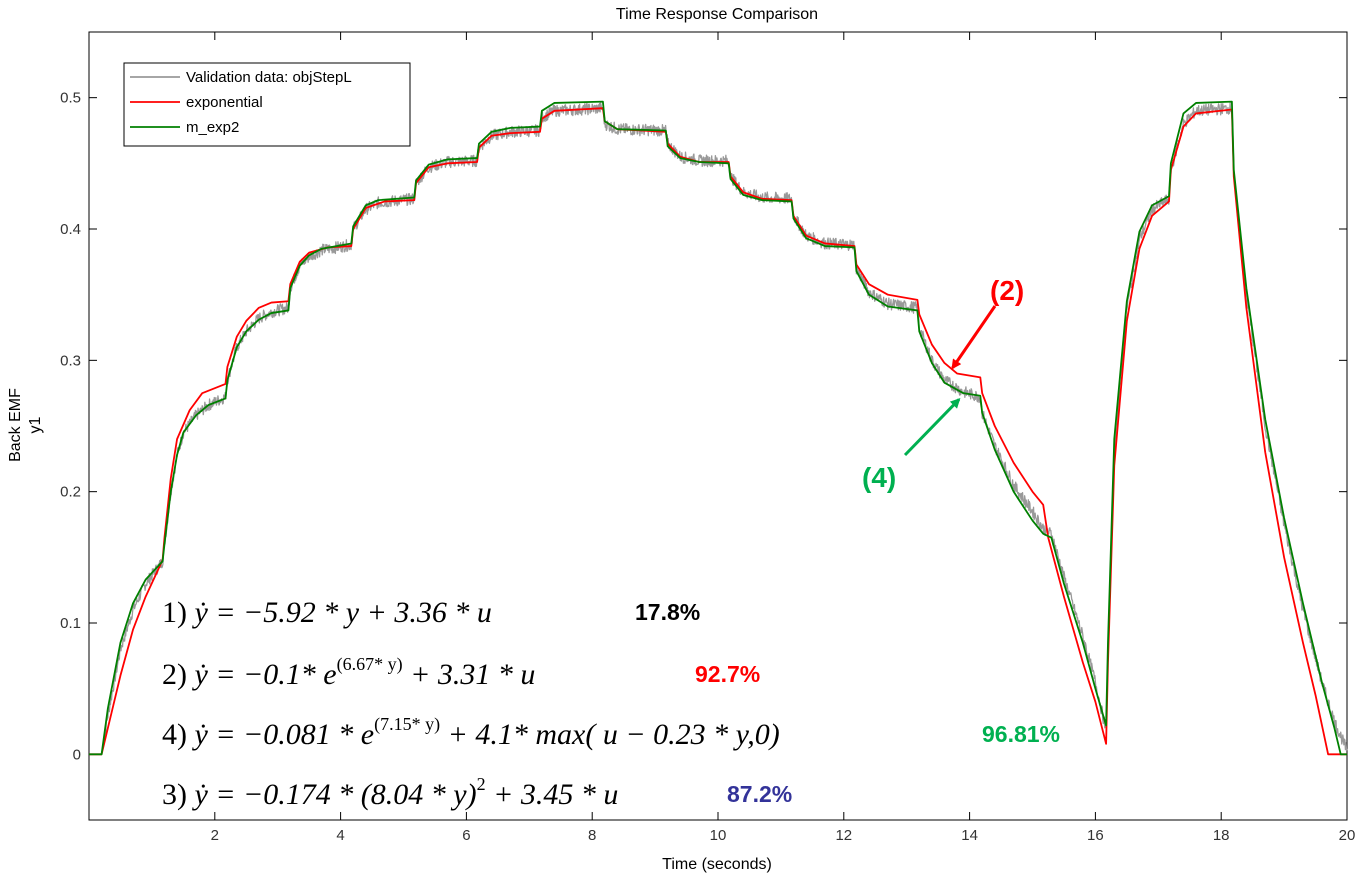  Describe the element at coordinates (224, 102) in the screenshot. I see `legend-label: exponential` at that location.